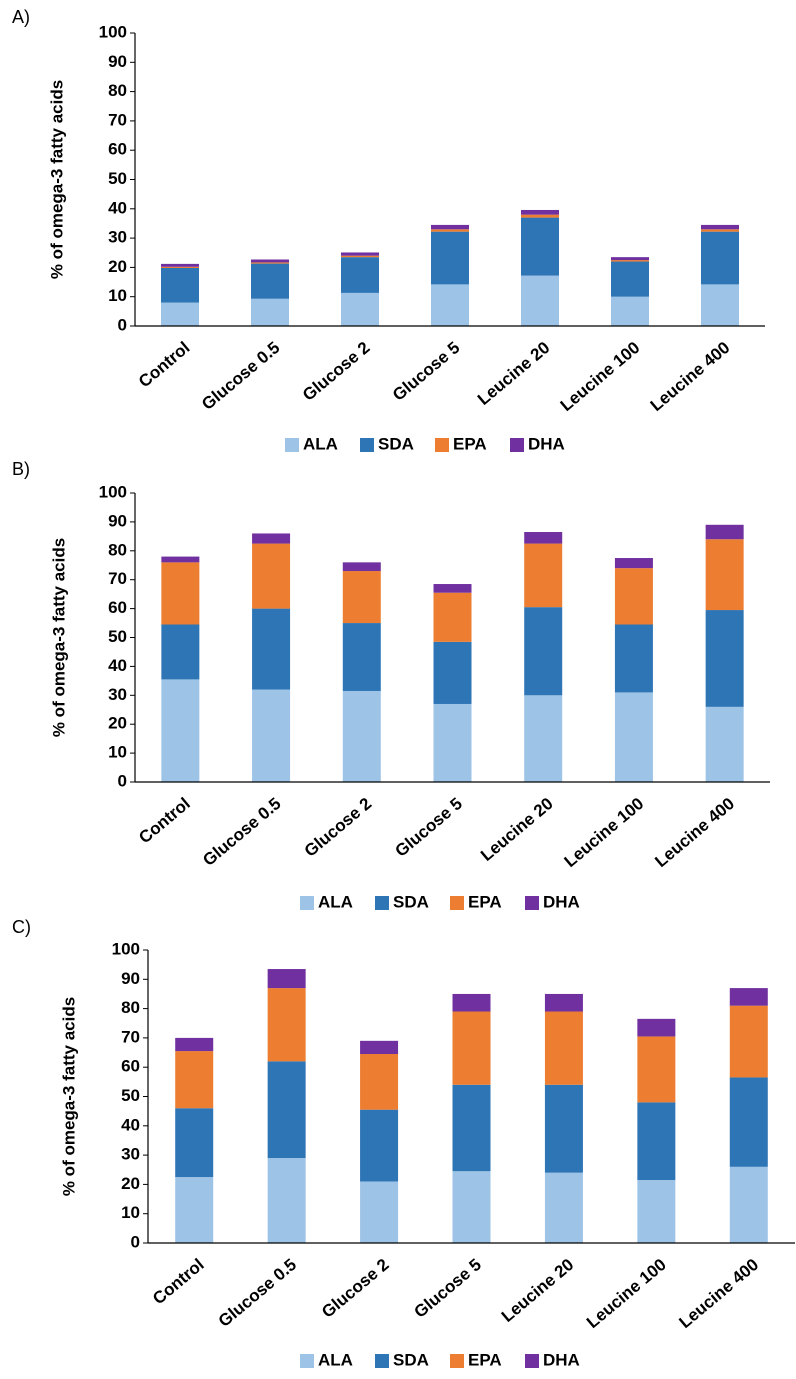 The height and width of the screenshot is (1379, 796). I want to click on y-tick-label: 10, so click(117, 295).